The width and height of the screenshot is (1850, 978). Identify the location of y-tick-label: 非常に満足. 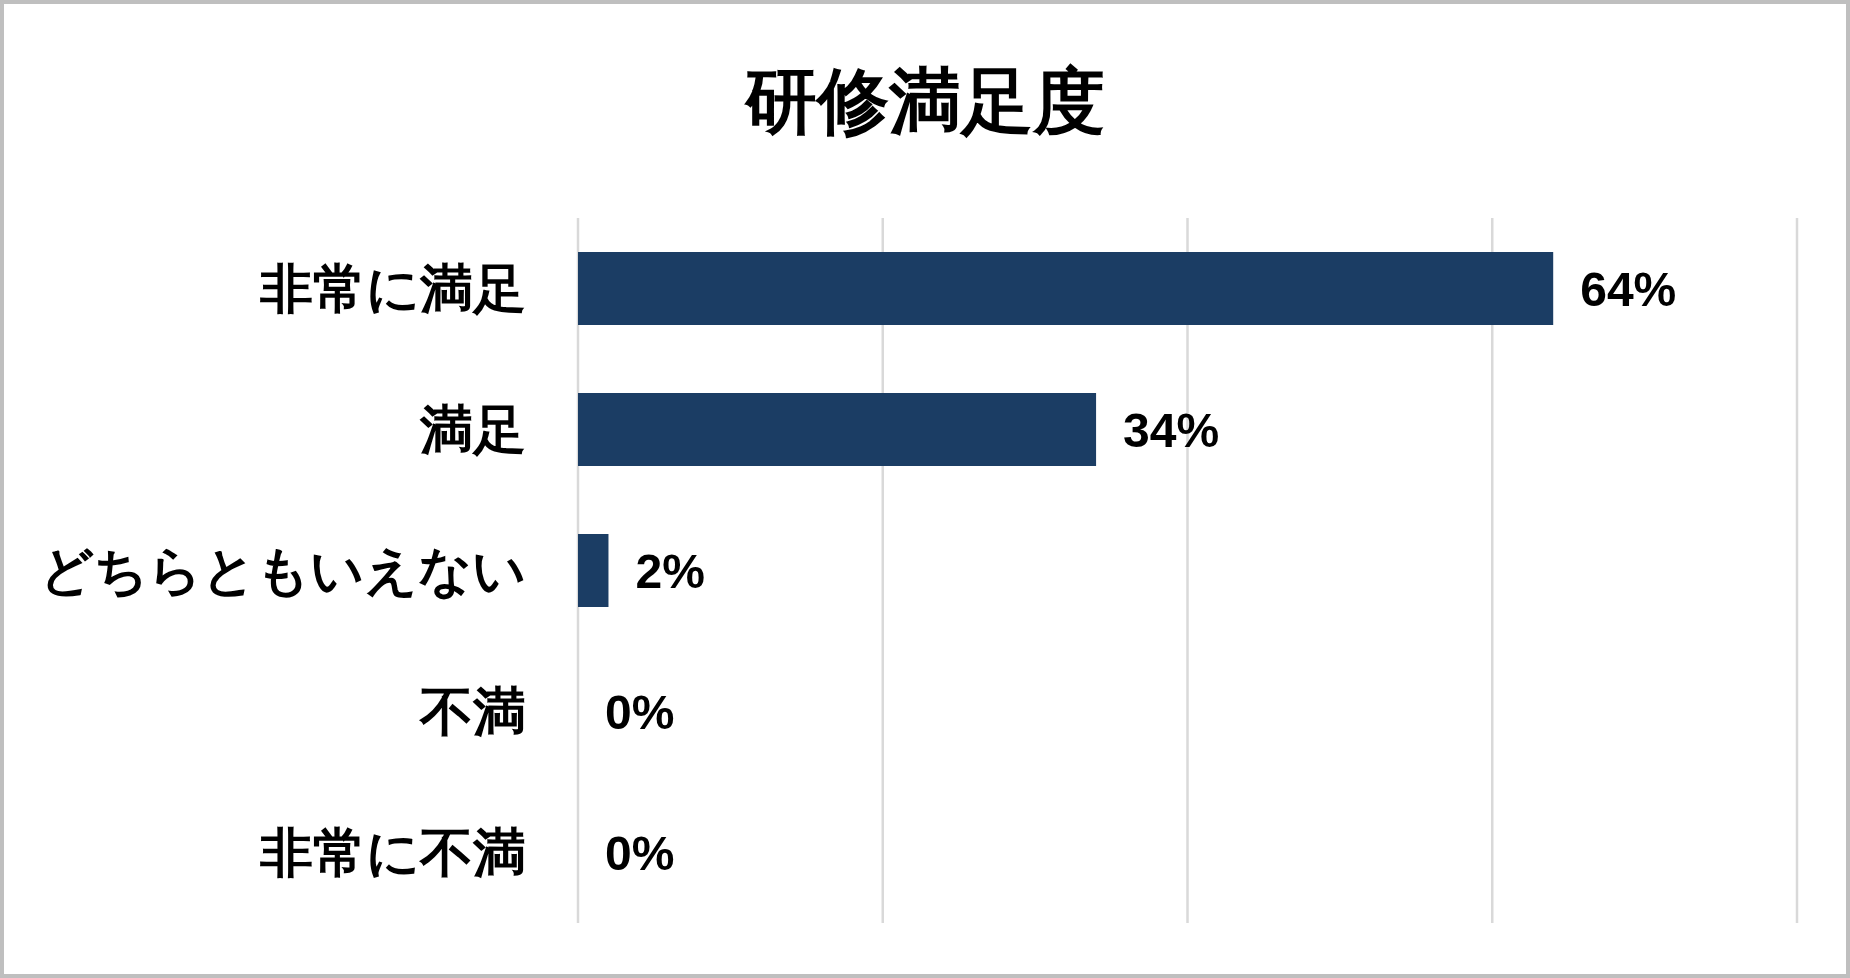
(392, 289).